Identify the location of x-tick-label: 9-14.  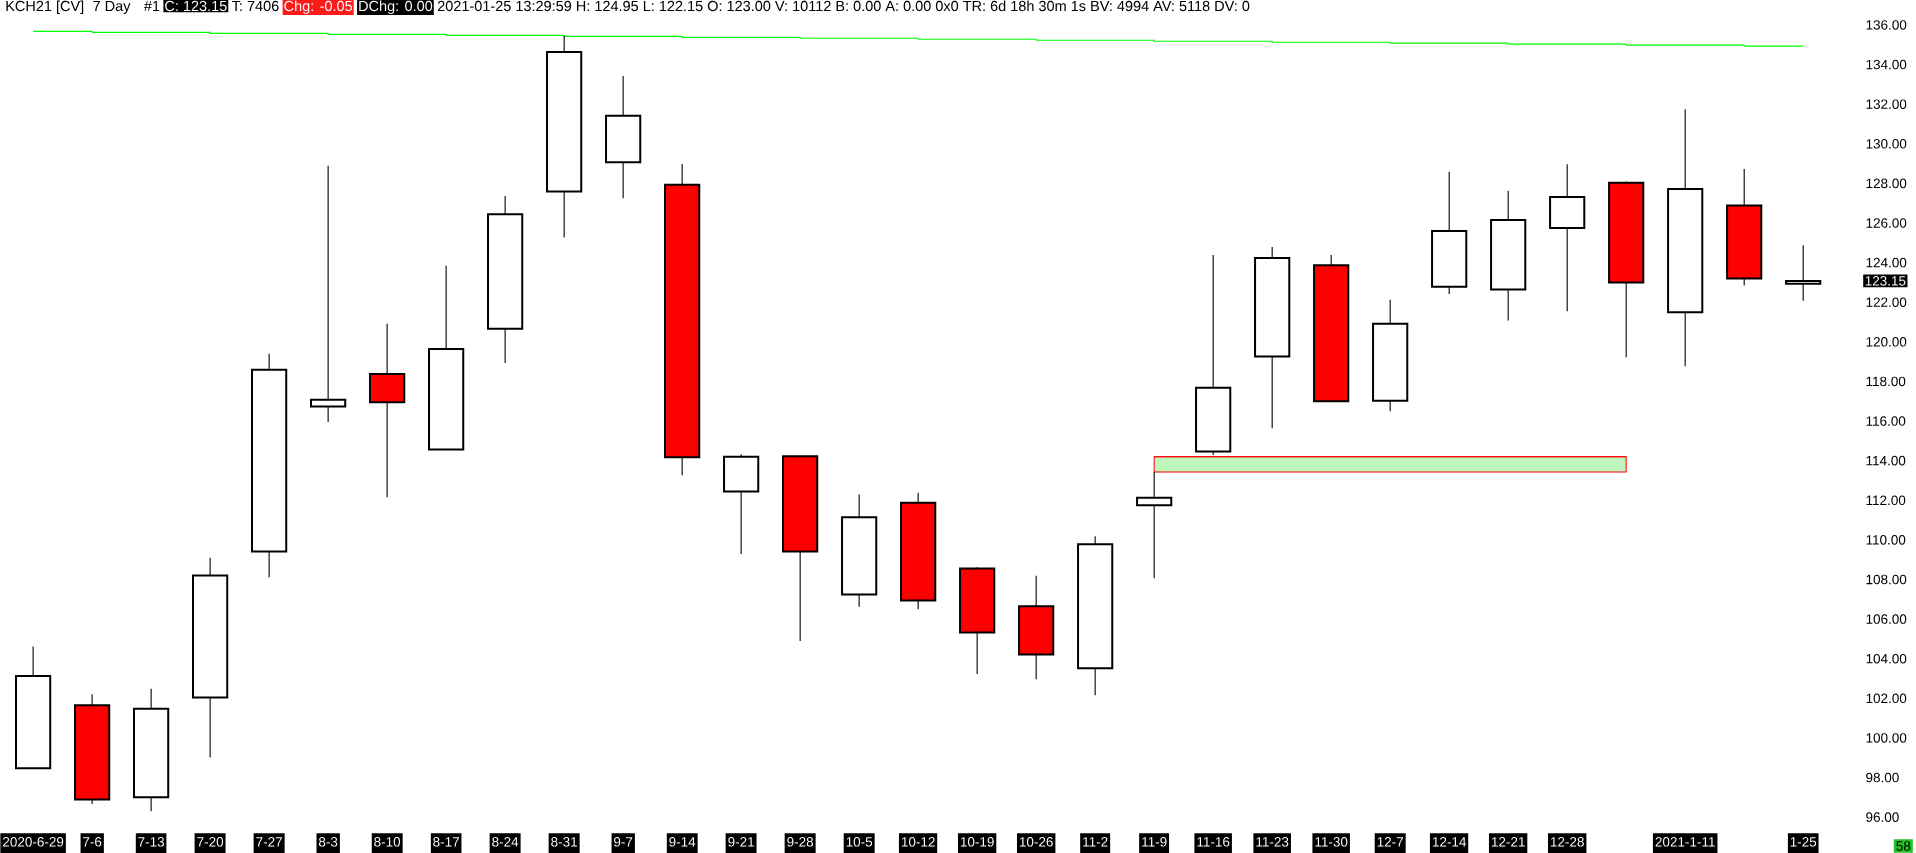
(682, 842).